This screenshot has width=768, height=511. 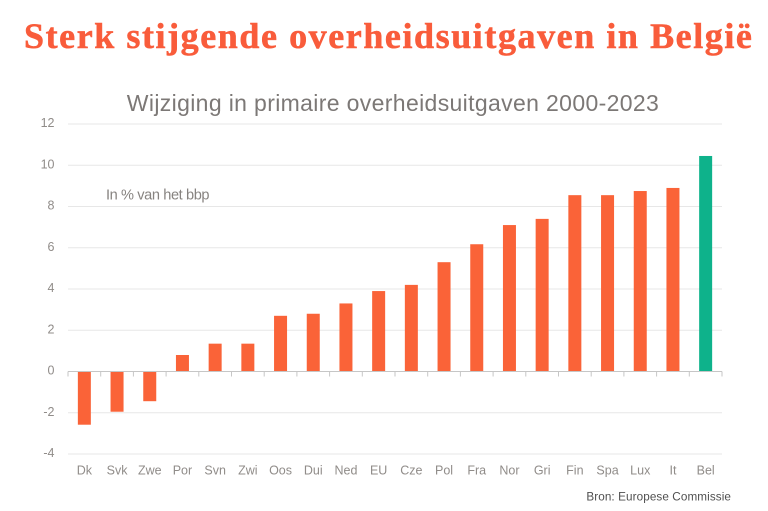 What do you see at coordinates (48, 453) in the screenshot?
I see `svg-text: -4` at bounding box center [48, 453].